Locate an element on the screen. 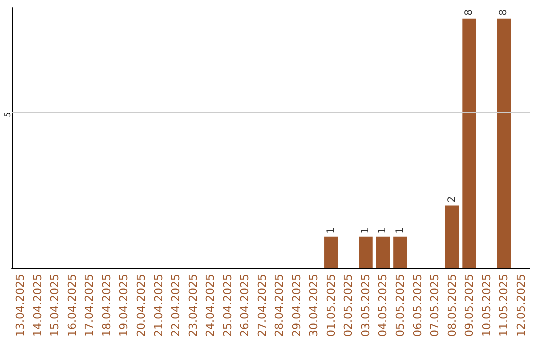 The image size is (540, 340). x-tick-label: 16.04.2025 is located at coordinates (72, 306).